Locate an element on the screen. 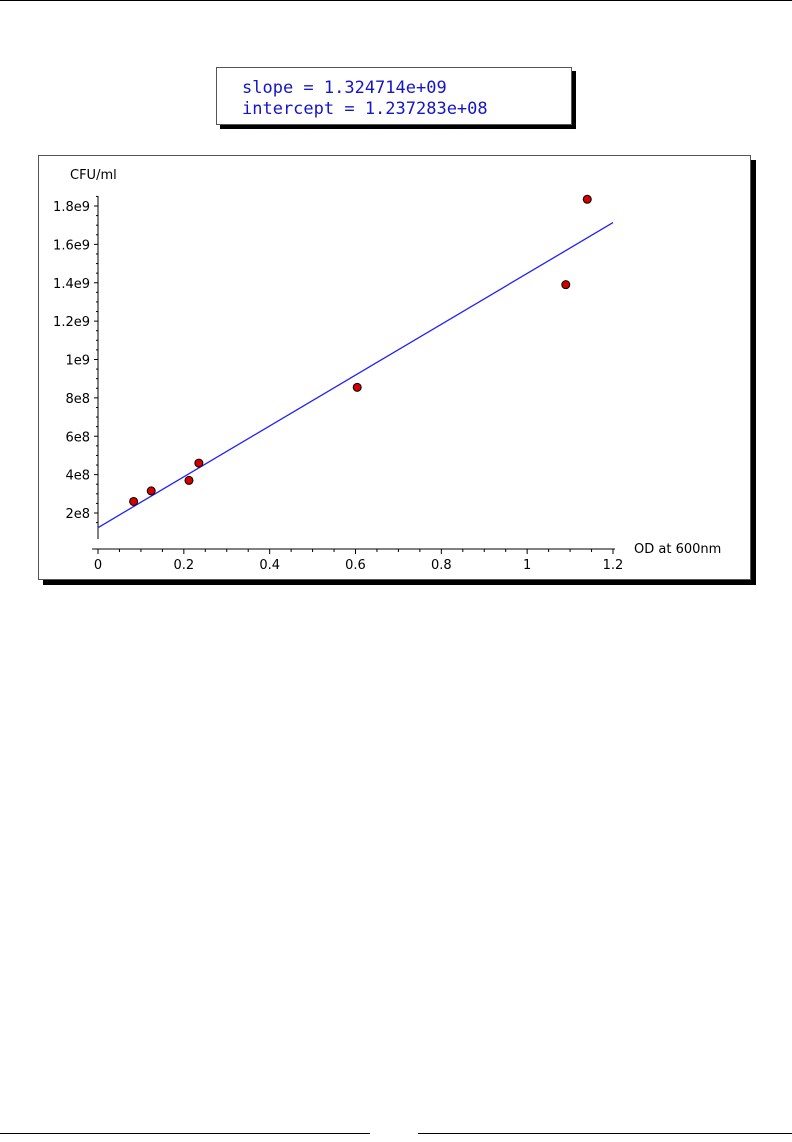 This screenshot has width=792, height=1142. y-tick-label: 8e8 is located at coordinates (77, 399).